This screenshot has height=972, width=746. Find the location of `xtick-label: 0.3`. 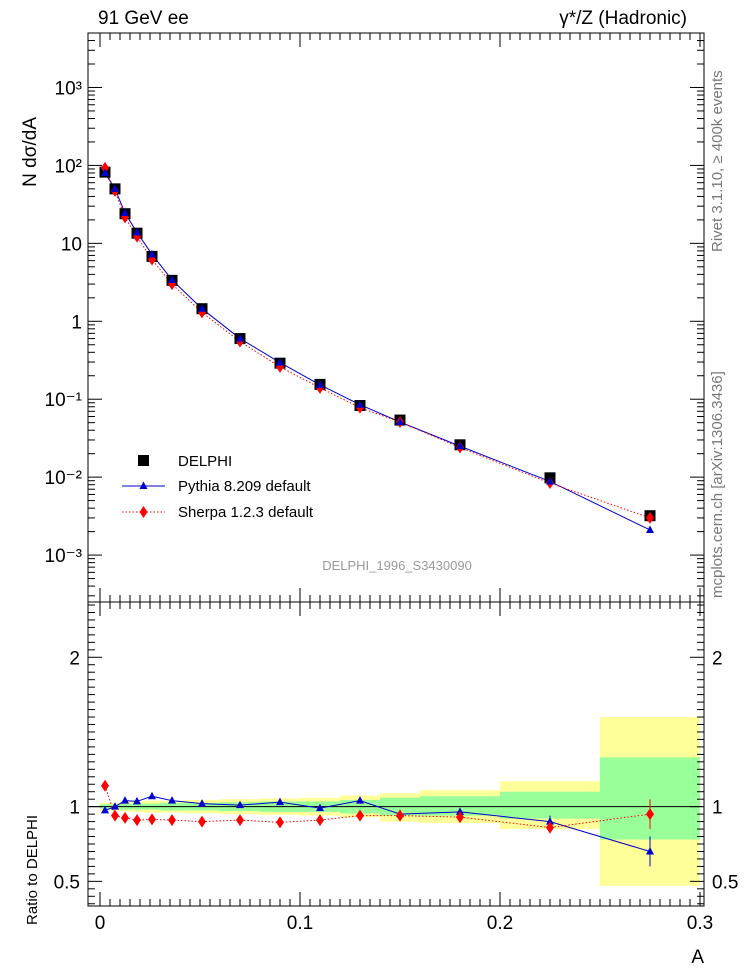

xtick-label: 0.3 is located at coordinates (700, 923).